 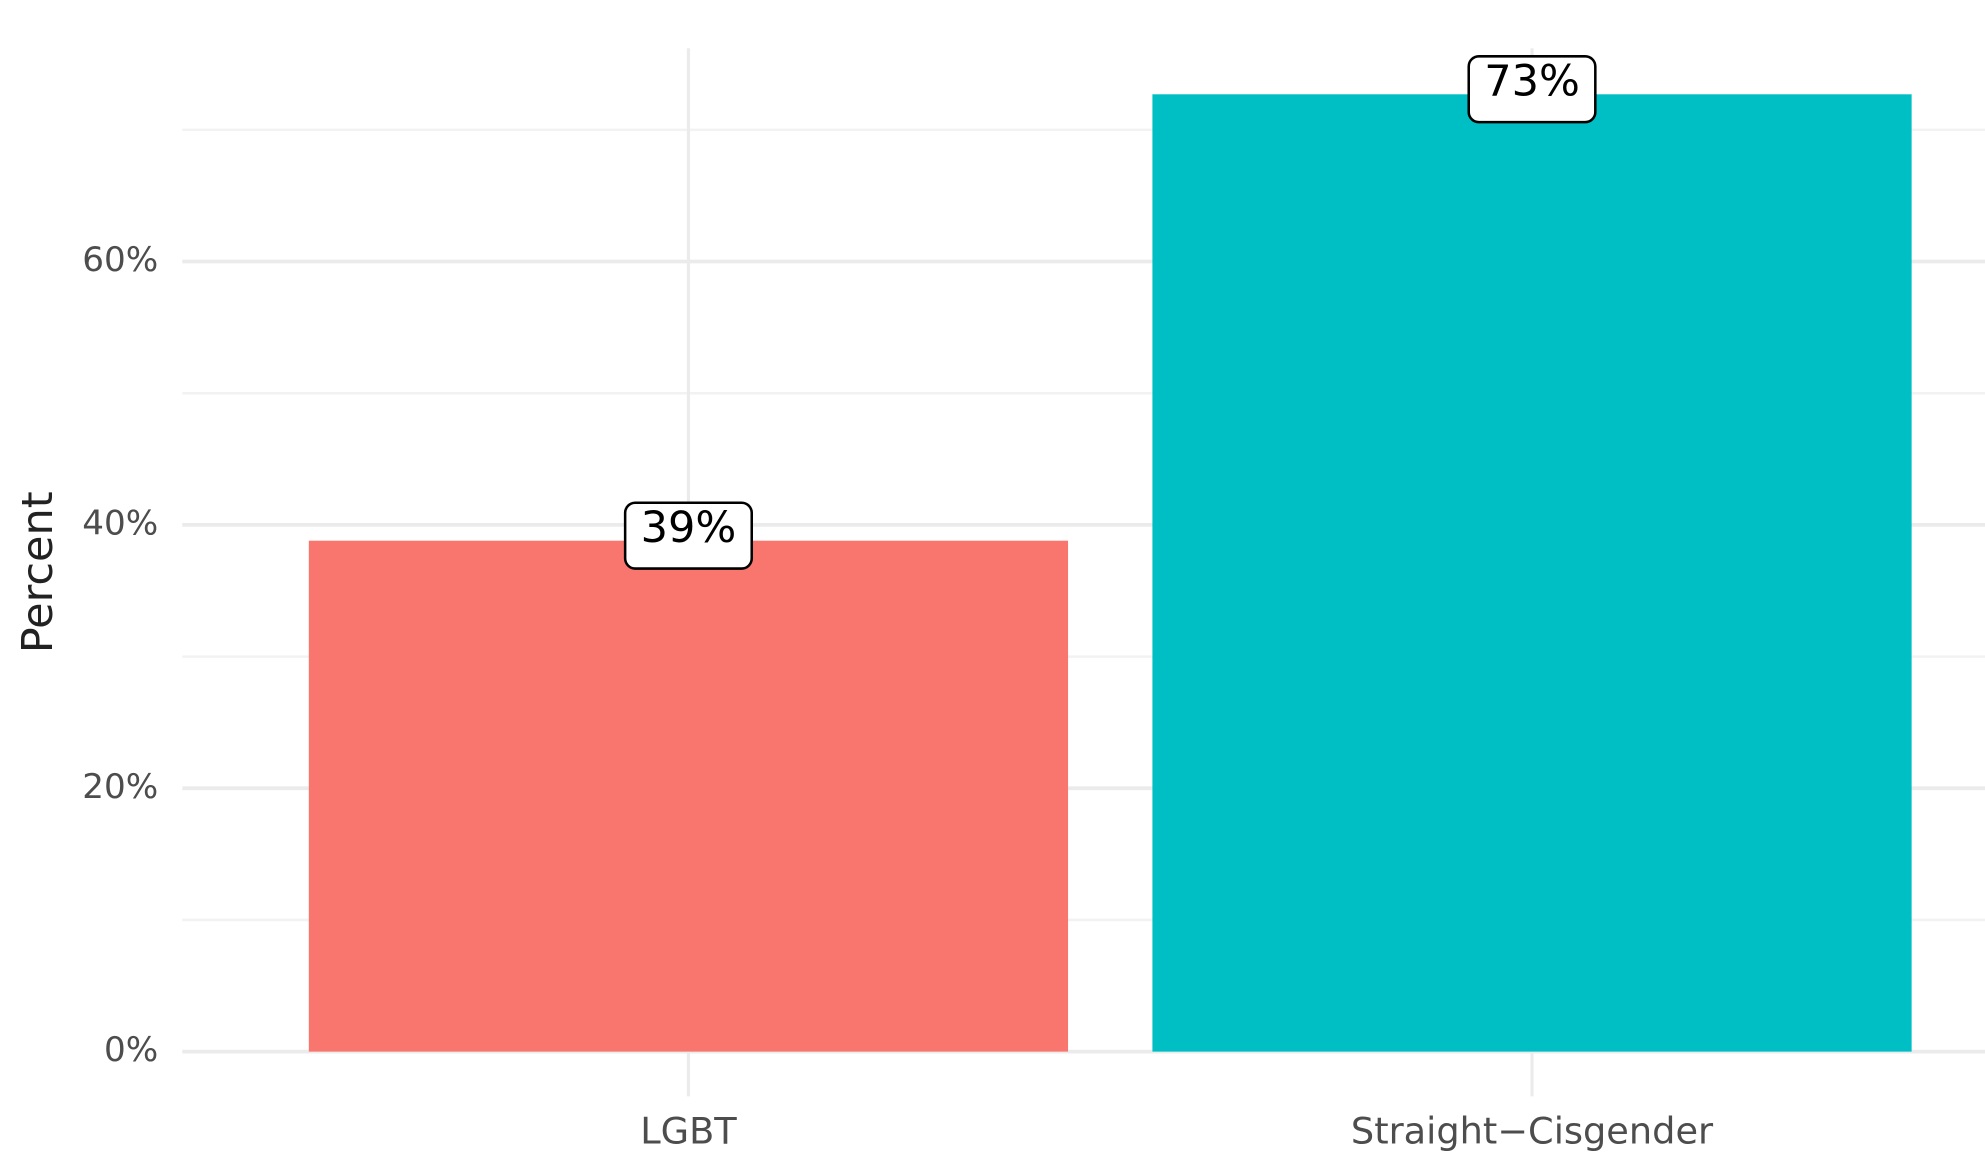 I want to click on y-tick-label: 40%, so click(x=120, y=523).